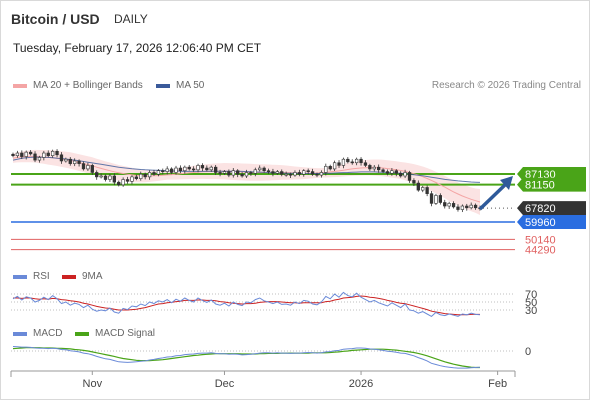  What do you see at coordinates (20, 276) in the screenshot?
I see `rsi-swatch` at bounding box center [20, 276].